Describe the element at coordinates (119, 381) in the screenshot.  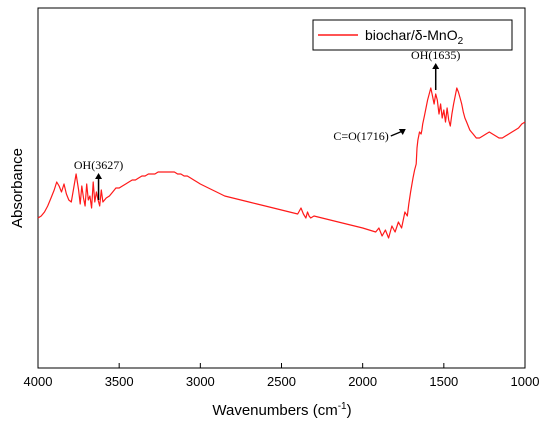
I see `x-tick-label: 3500` at that location.